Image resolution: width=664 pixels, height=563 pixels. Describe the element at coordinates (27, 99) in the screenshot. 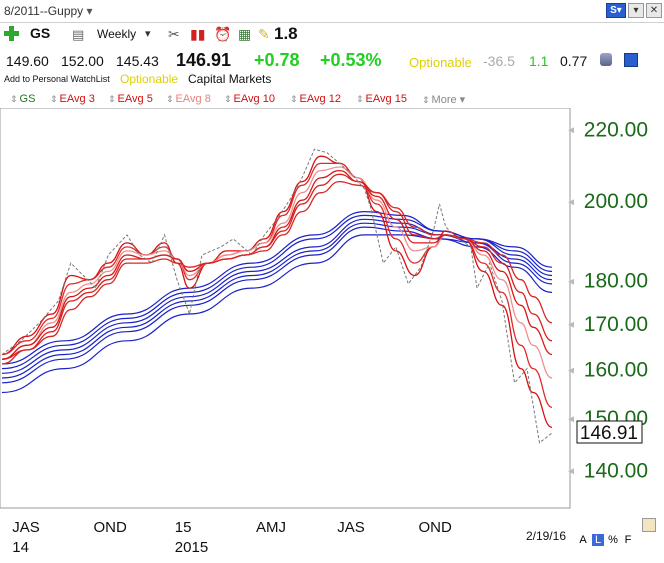

I see `legend-label-gs: GS` at that location.